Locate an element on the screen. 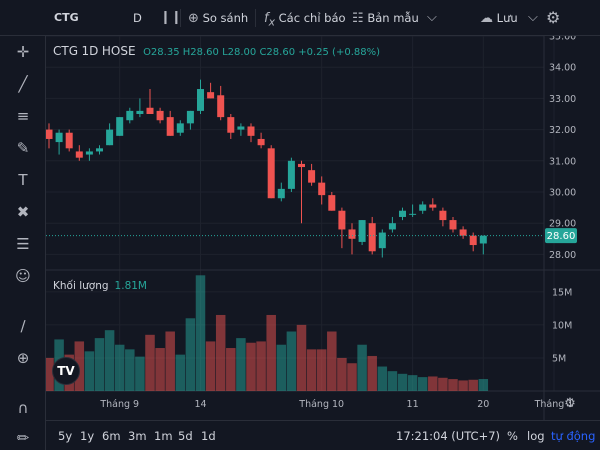 The image size is (600, 450). compare-button: ⊕ So sánh is located at coordinates (218, 18).